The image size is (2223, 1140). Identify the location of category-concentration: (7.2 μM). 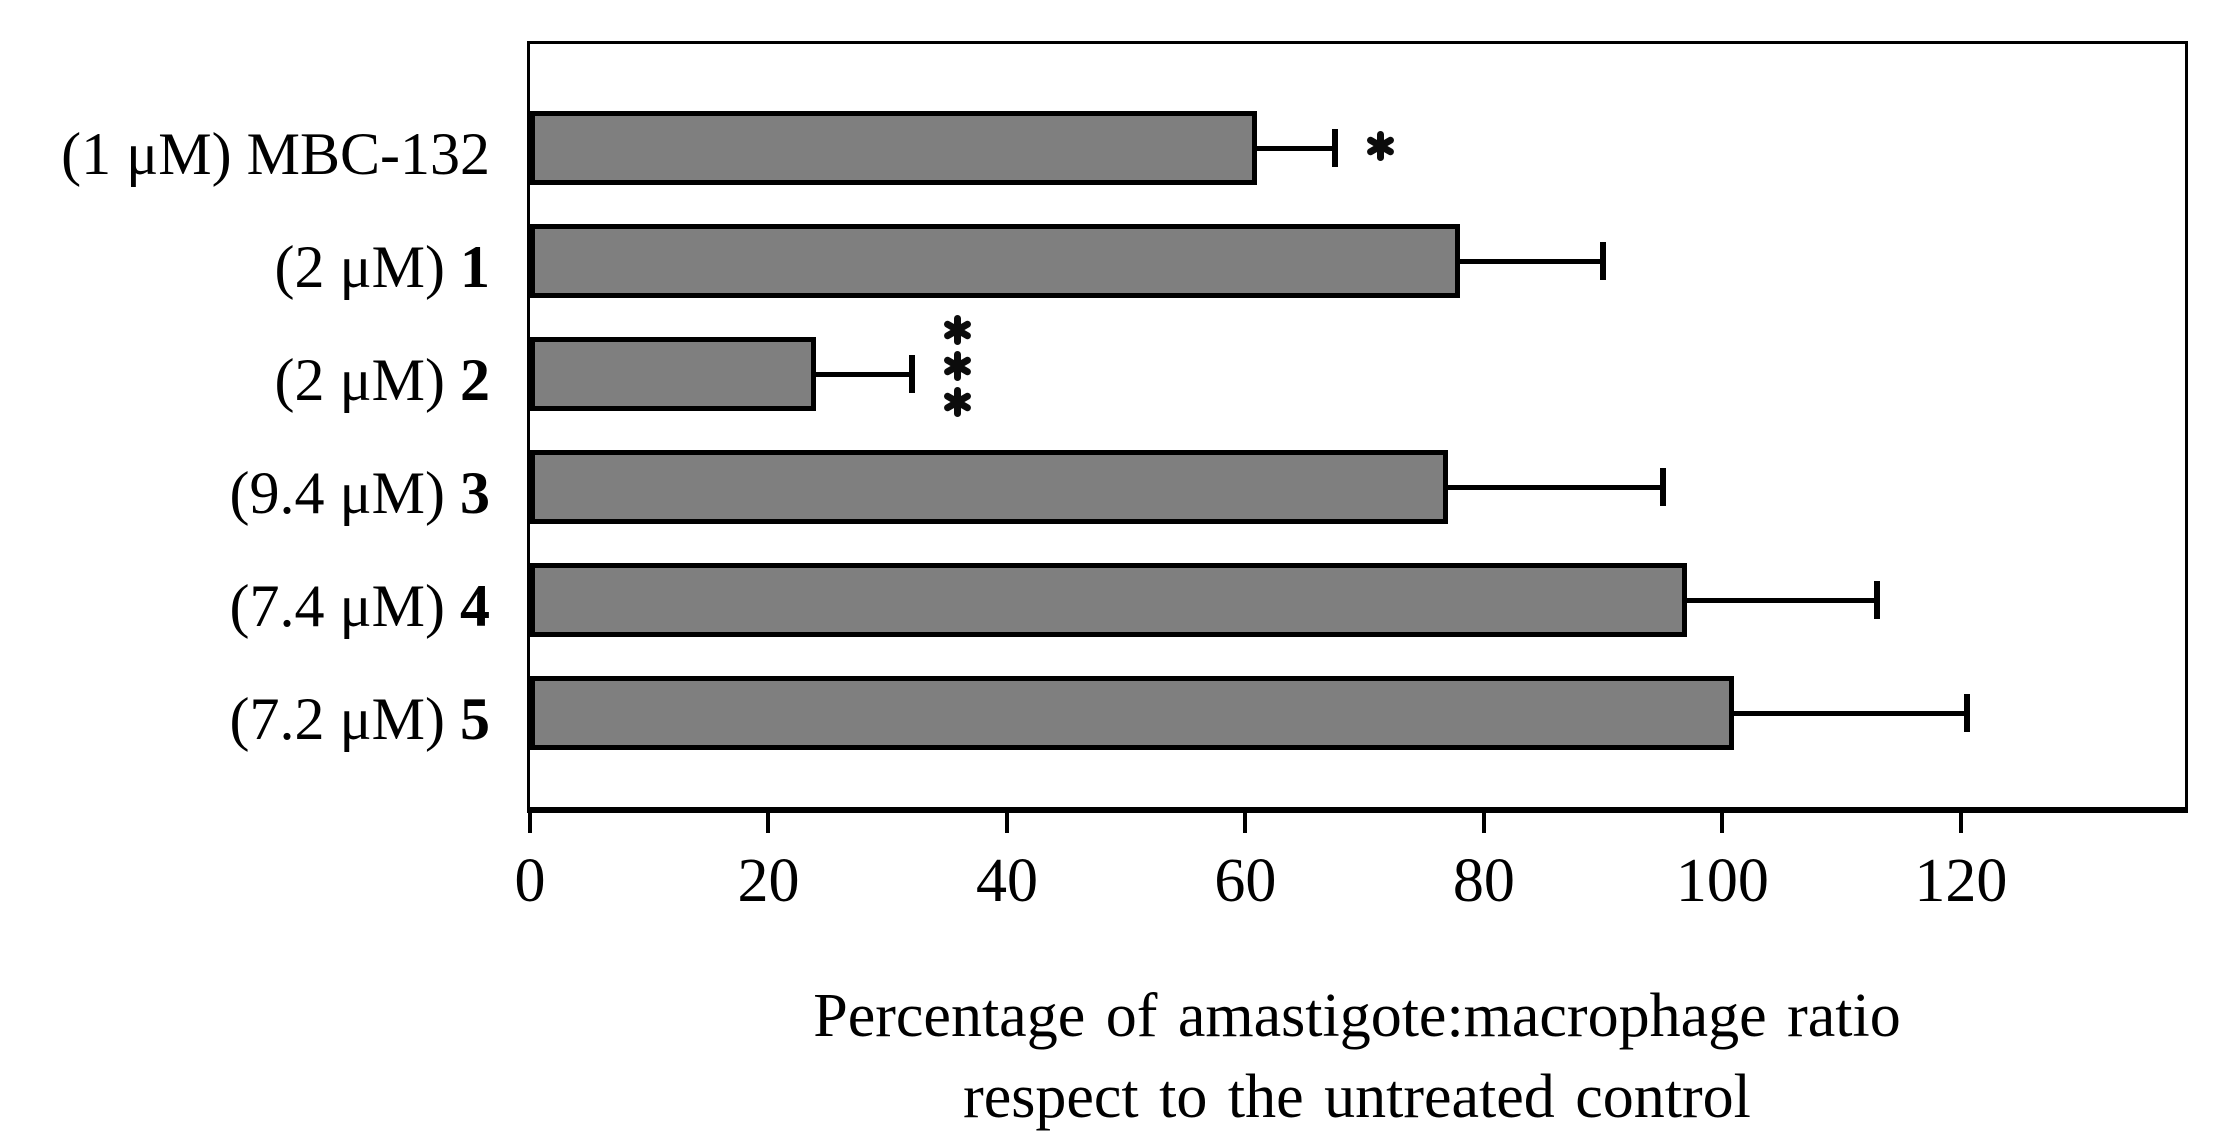
(344, 719).